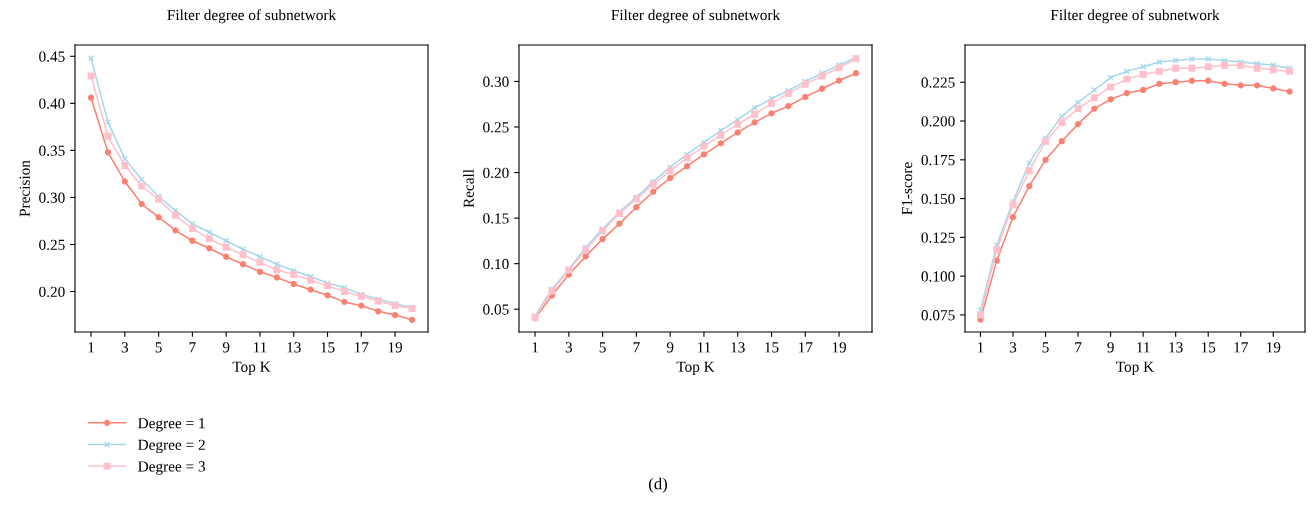 The image size is (1316, 508). What do you see at coordinates (52, 150) in the screenshot?
I see `y-tick-label: 0.35` at bounding box center [52, 150].